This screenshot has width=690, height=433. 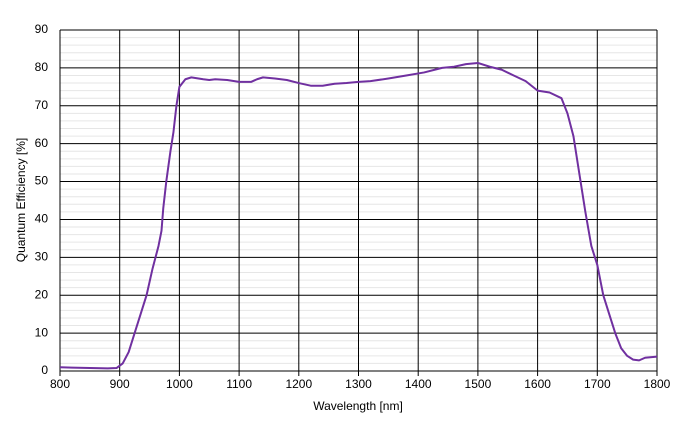 What do you see at coordinates (657, 384) in the screenshot?
I see `x-tick-label: 1800` at bounding box center [657, 384].